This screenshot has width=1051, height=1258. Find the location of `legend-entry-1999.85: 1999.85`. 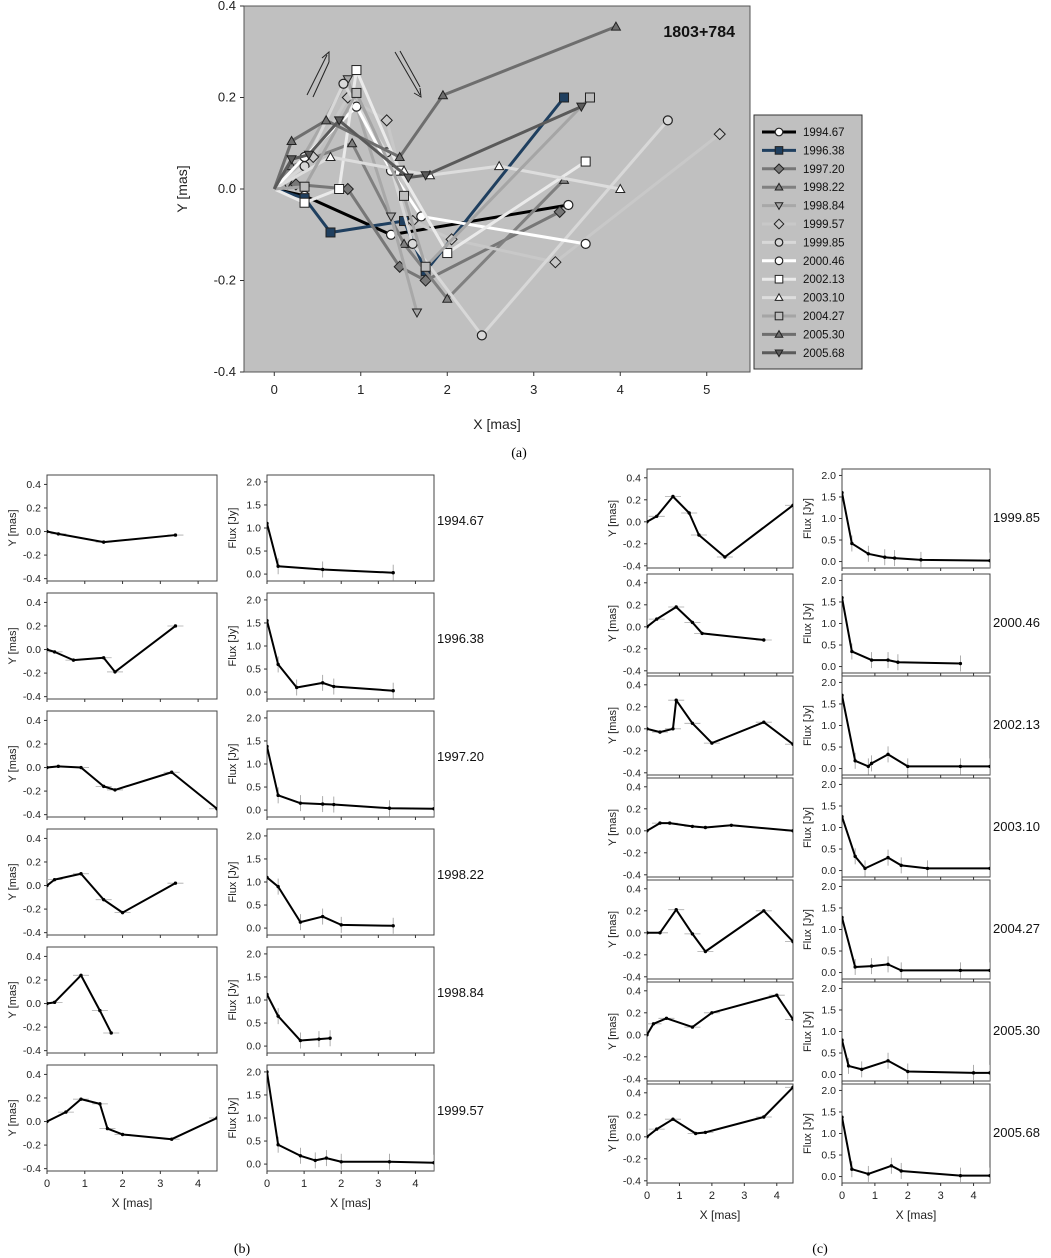

legend-entry-1999.85: 1999.85 is located at coordinates (824, 243).